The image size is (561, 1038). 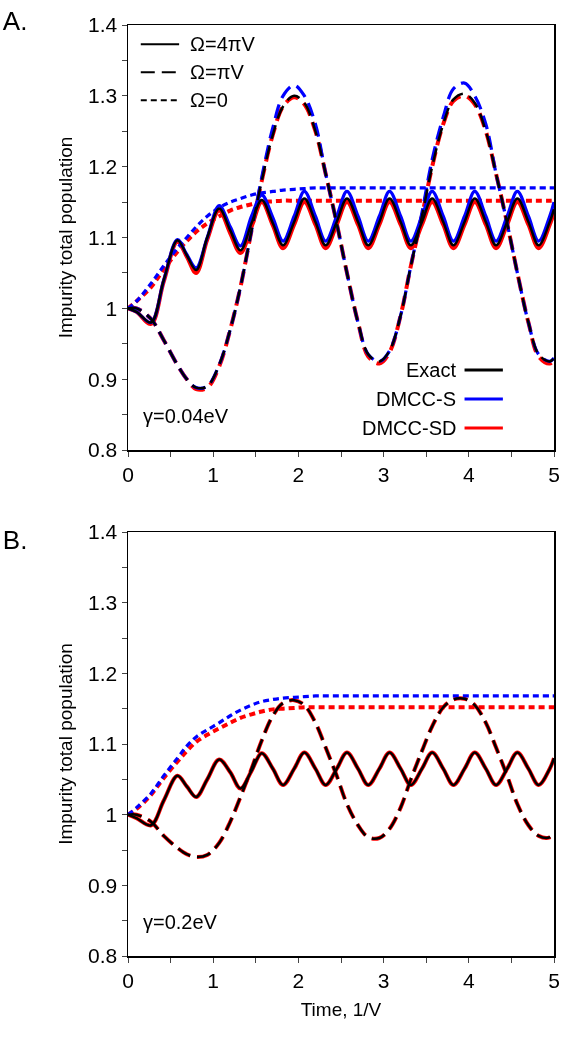 What do you see at coordinates (209, 100) in the screenshot?
I see `annotation: Ω=0` at bounding box center [209, 100].